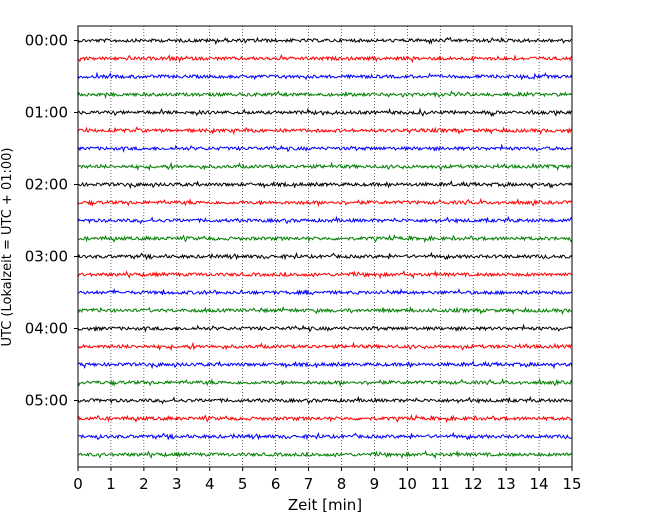 The width and height of the screenshot is (650, 520). I want to click on y-axis-label: UTC (Lokalzeit = UTC + 01:00), so click(7, 247).